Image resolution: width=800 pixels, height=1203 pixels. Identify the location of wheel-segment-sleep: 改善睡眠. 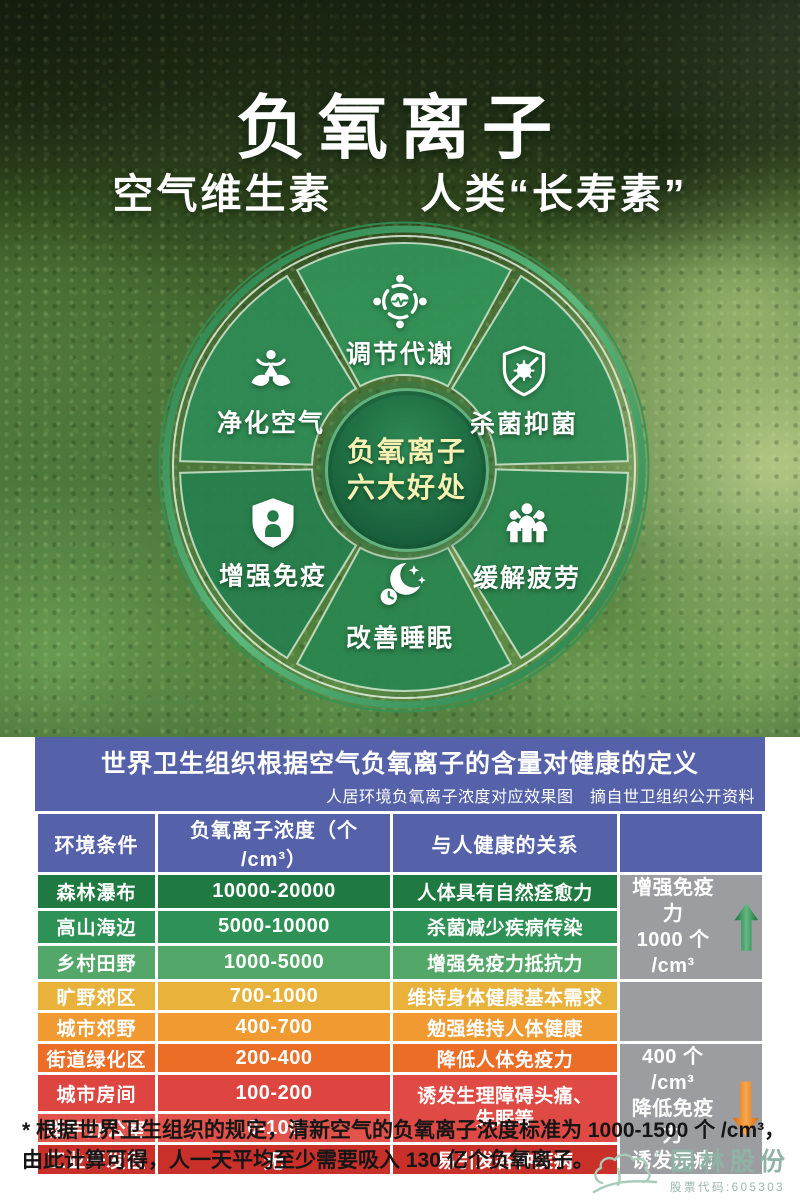
(400, 606).